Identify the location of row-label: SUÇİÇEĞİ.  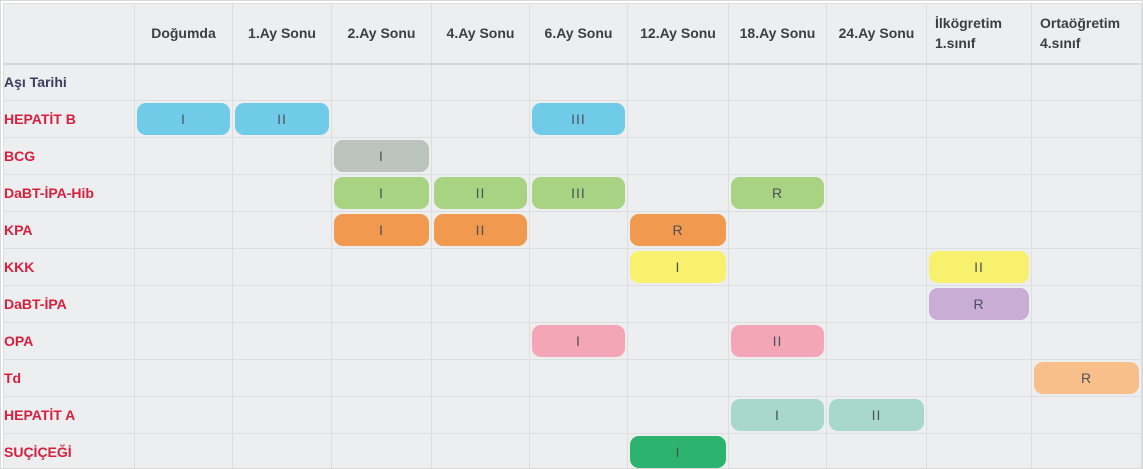
(69, 450).